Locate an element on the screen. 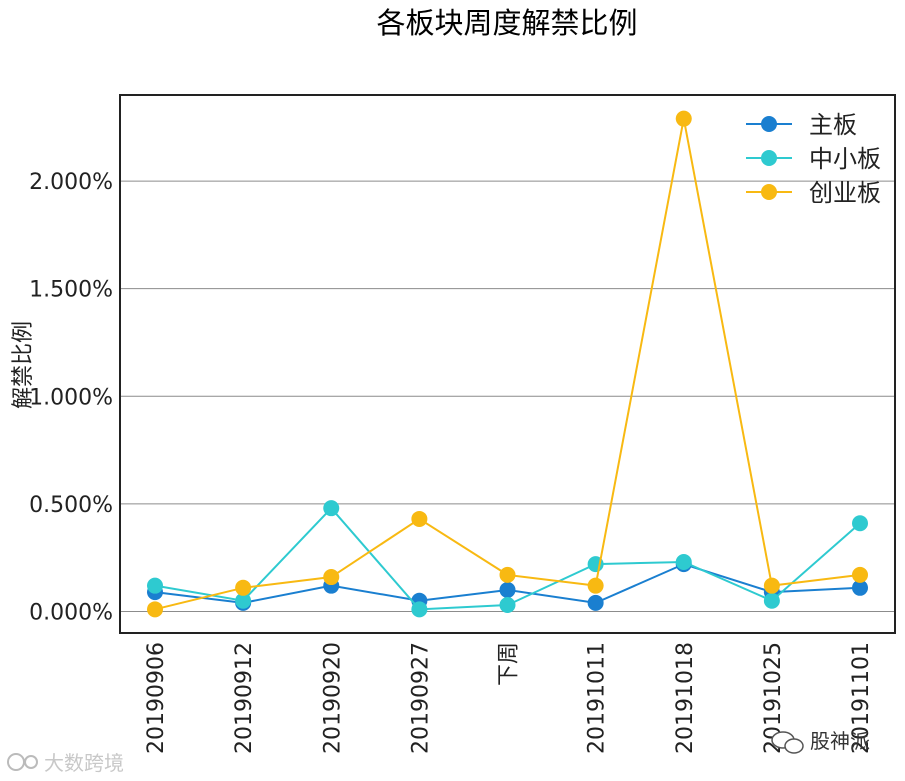  x-tick-label: 20190927 is located at coordinates (420, 698).